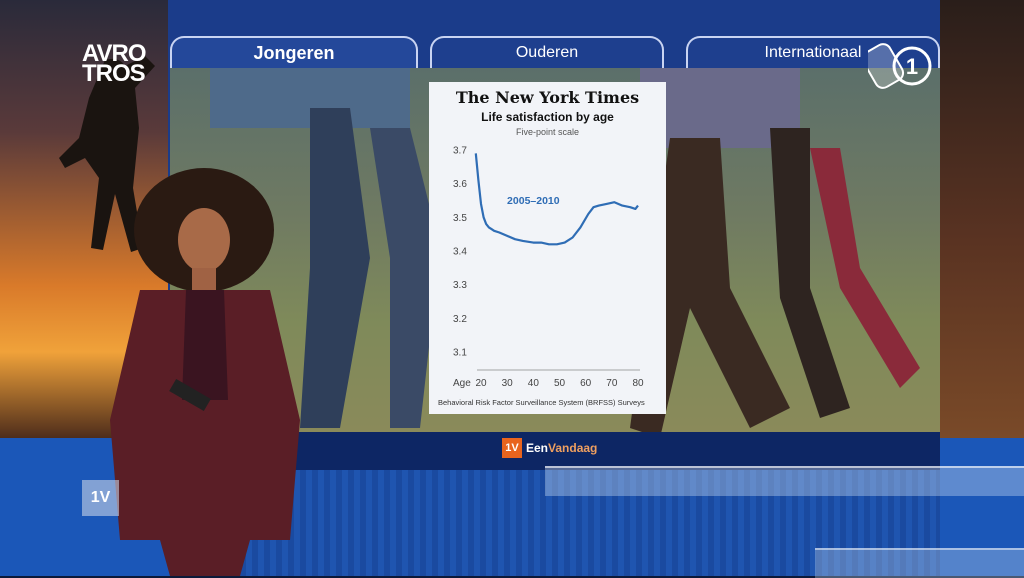  What do you see at coordinates (508, 383) in the screenshot?
I see `x-tick-label: 30` at bounding box center [508, 383].